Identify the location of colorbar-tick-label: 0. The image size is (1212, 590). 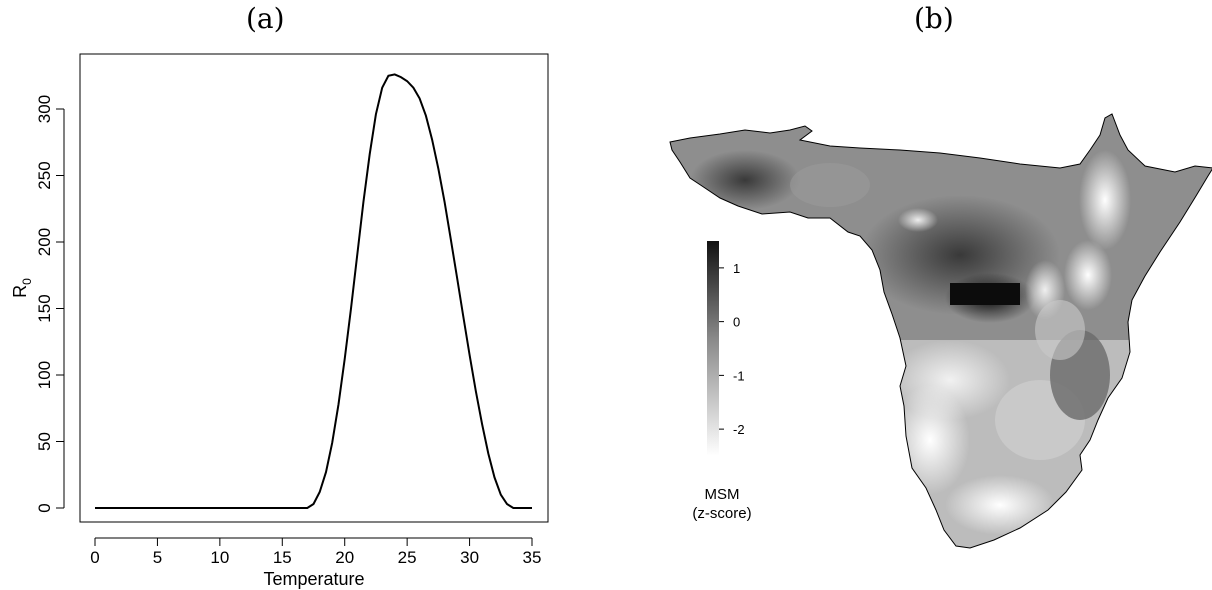
(736, 322).